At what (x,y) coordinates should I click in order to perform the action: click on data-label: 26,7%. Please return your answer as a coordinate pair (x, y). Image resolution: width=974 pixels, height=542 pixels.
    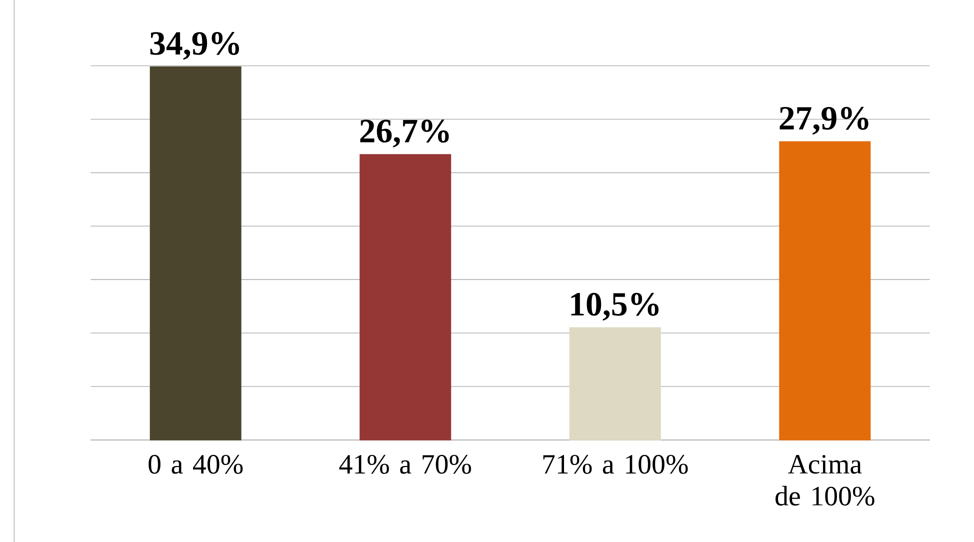
    Looking at the image, I should click on (404, 134).